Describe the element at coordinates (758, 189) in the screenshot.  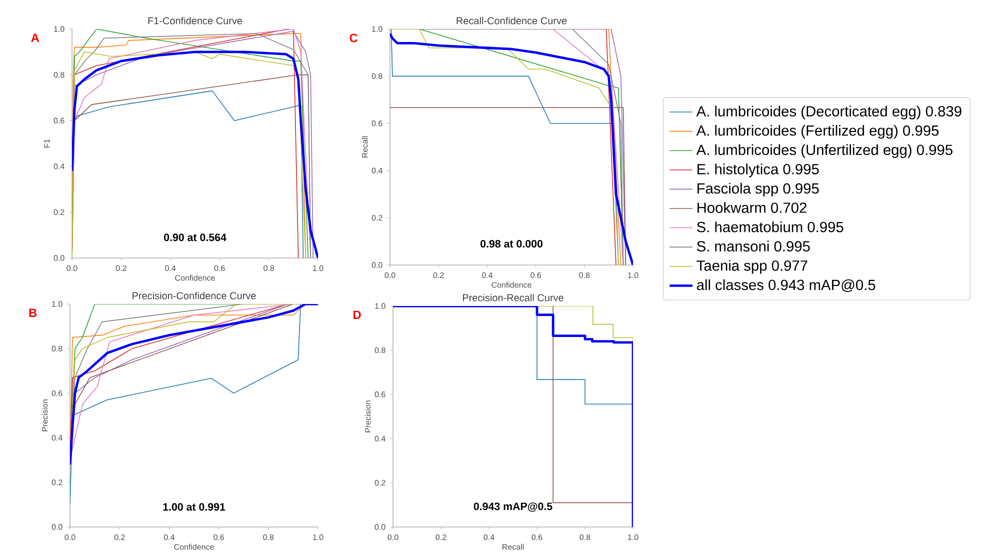
I see `legend-label: Fasciola spp 0.995` at that location.